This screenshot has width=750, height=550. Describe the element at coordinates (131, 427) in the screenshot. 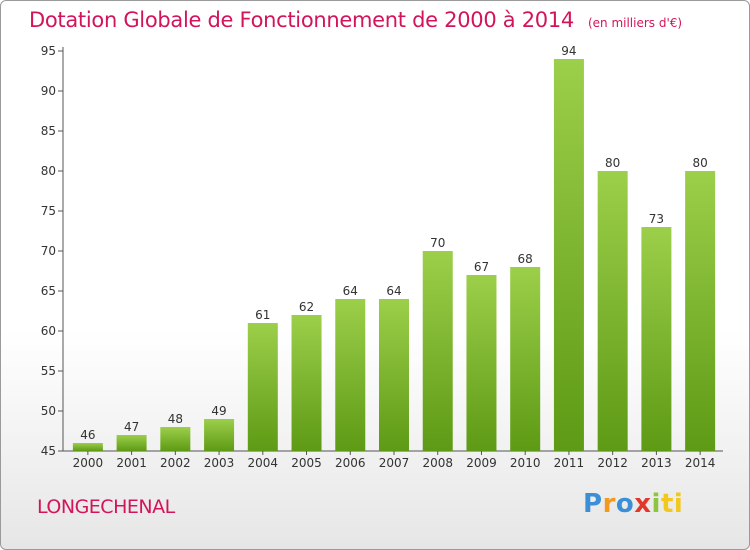

I see `data-label: 47` at that location.